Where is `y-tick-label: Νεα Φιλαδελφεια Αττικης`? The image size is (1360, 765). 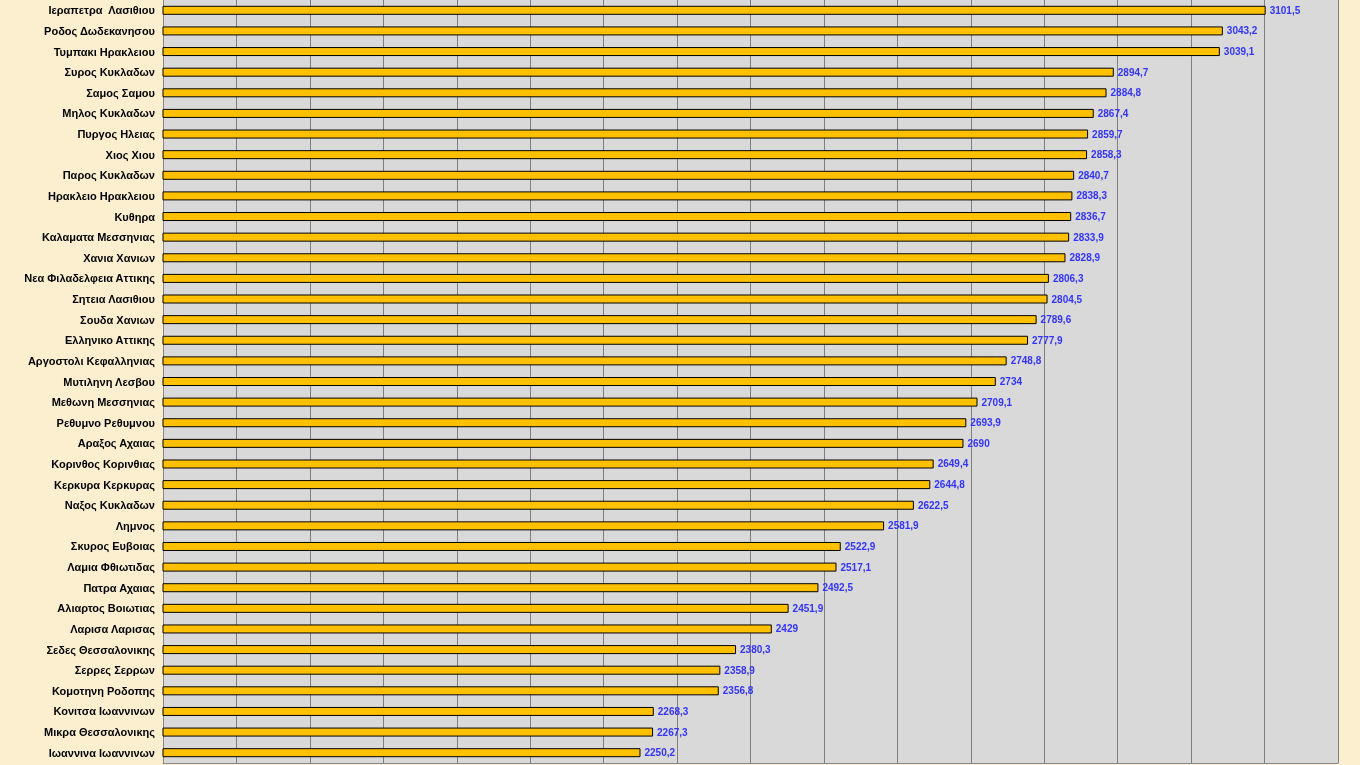
y-tick-label: Νεα Φιλαδελφεια Αττικης is located at coordinates (90, 279).